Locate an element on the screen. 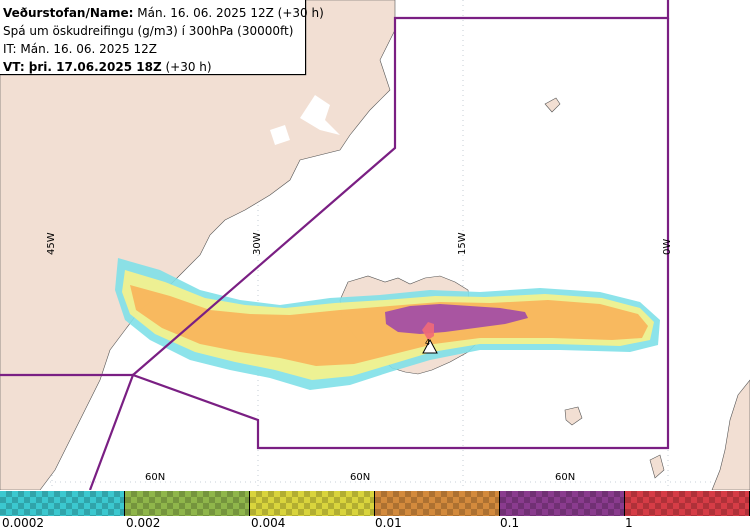 The width and height of the screenshot is (750, 532). legend-tick-label: 0.1 is located at coordinates (510, 523).